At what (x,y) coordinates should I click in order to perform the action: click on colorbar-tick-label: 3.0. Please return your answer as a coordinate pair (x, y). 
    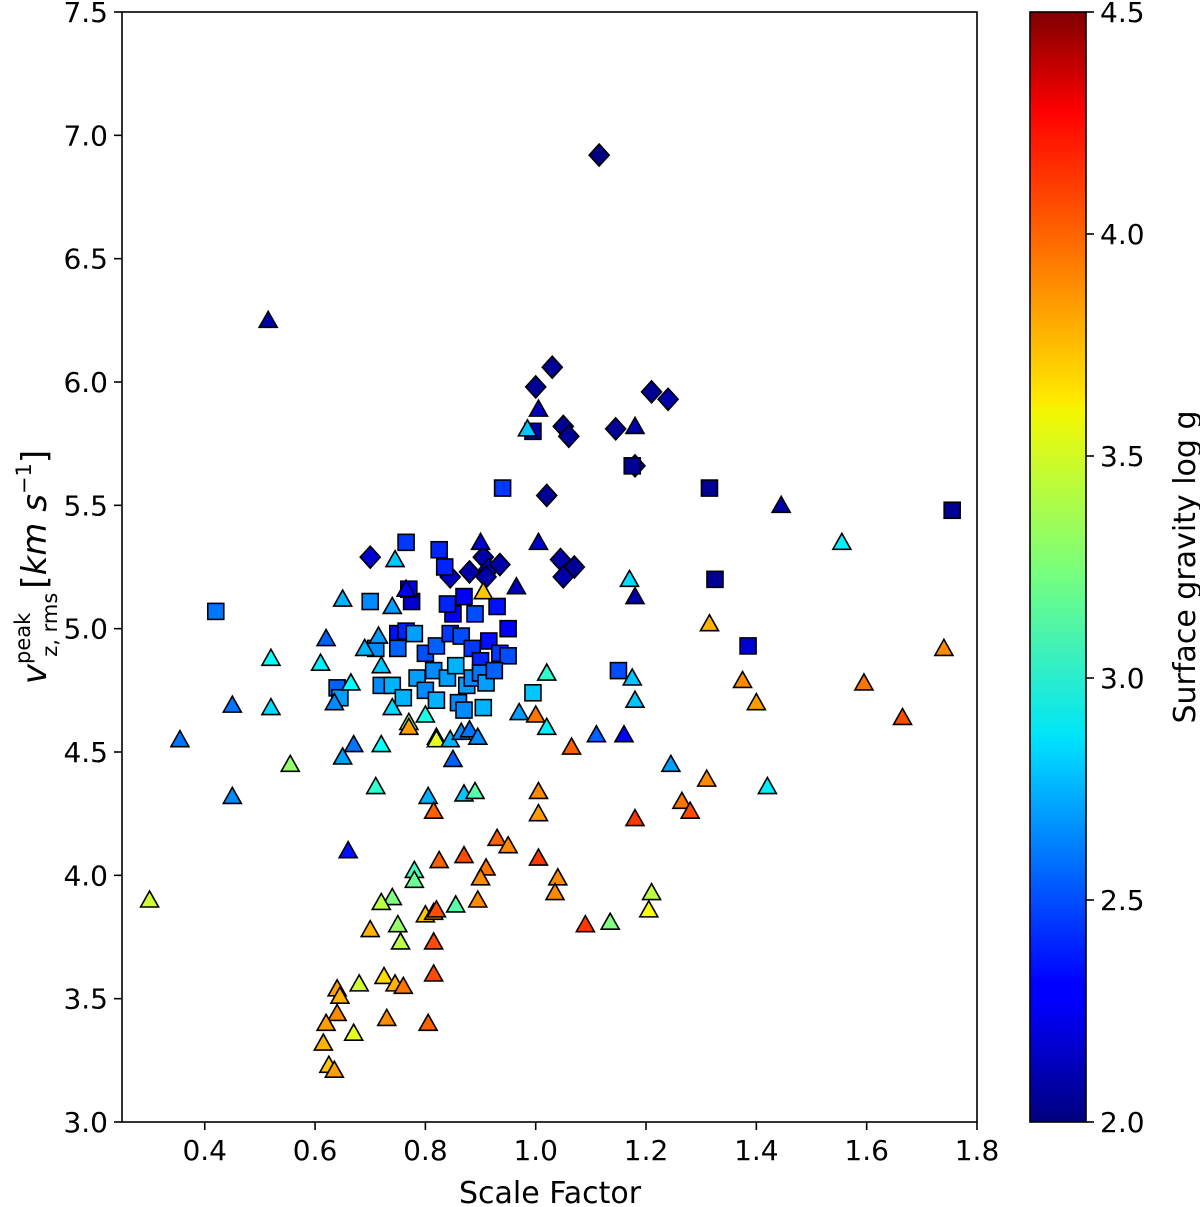
    Looking at the image, I should click on (1122, 678).